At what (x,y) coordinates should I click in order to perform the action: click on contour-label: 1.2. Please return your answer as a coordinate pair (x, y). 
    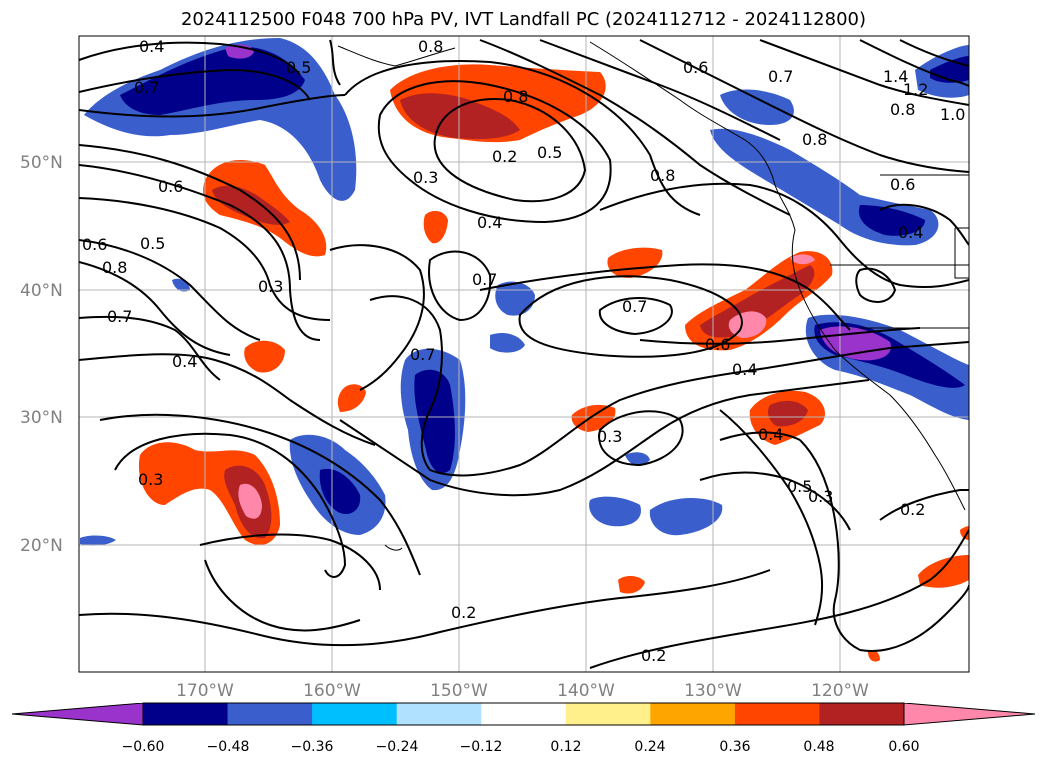
    Looking at the image, I should click on (915, 89).